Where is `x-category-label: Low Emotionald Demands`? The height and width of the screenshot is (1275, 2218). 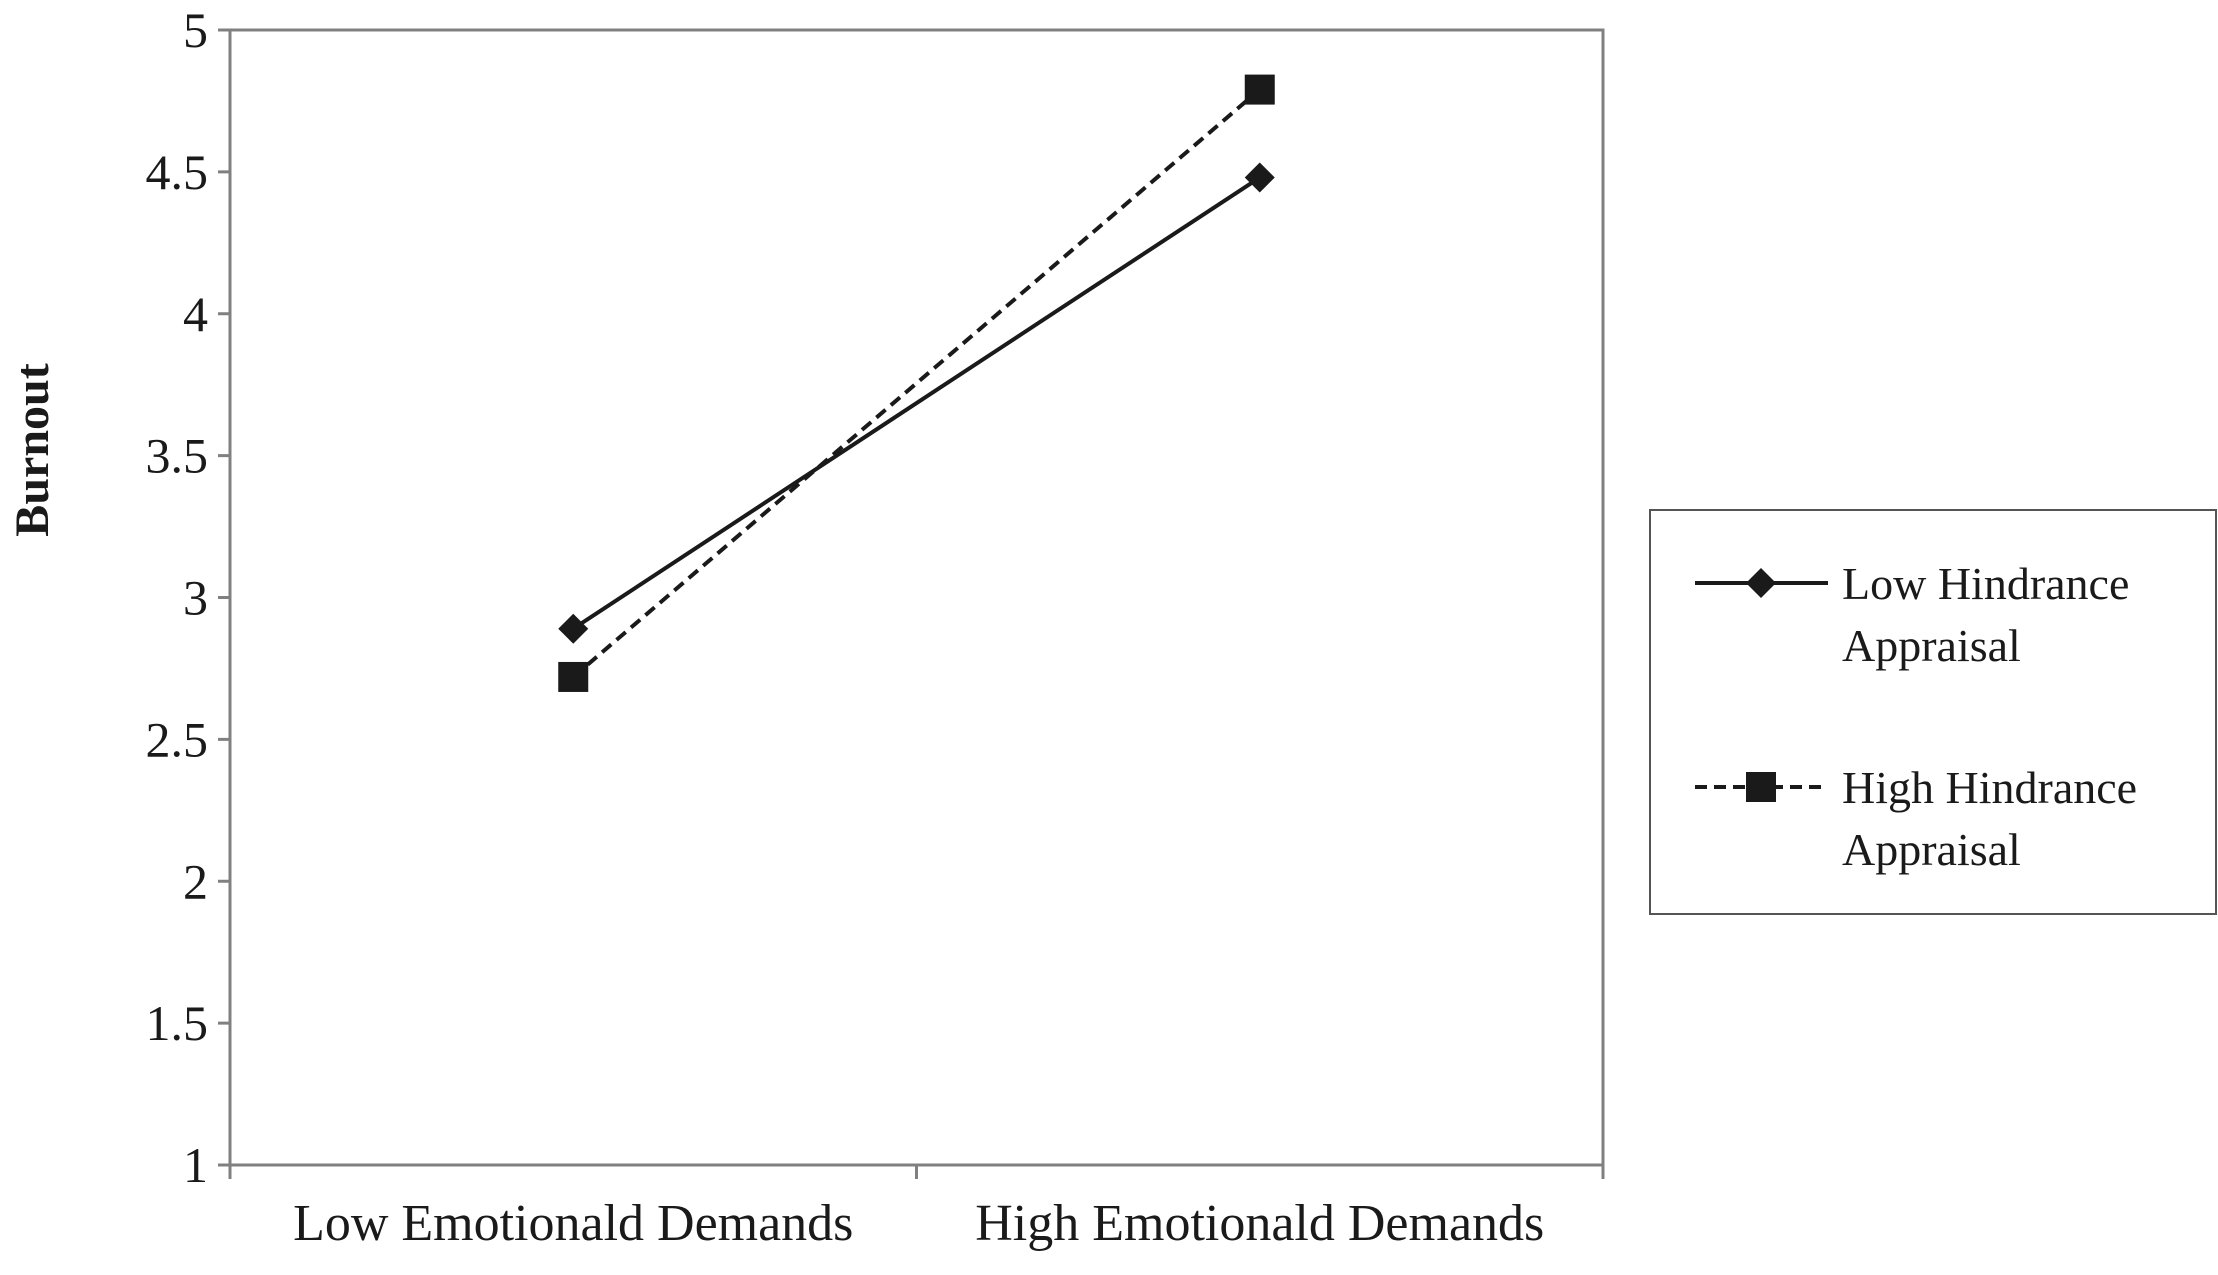
x-category-label: Low Emotionald Demands is located at coordinates (573, 1223).